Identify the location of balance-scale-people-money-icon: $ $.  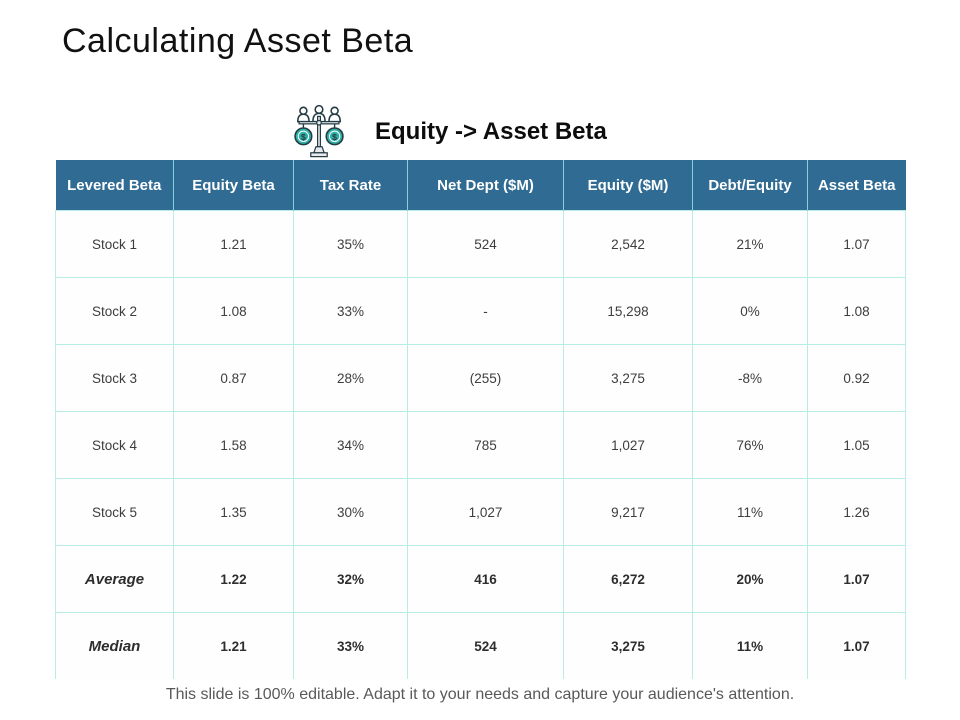
(319, 132).